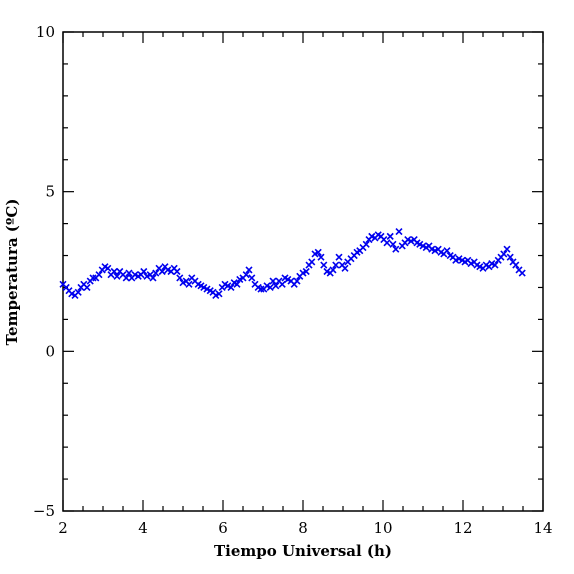 This screenshot has height=574, width=574. Describe the element at coordinates (303, 528) in the screenshot. I see `x-tick-label: 8` at that location.